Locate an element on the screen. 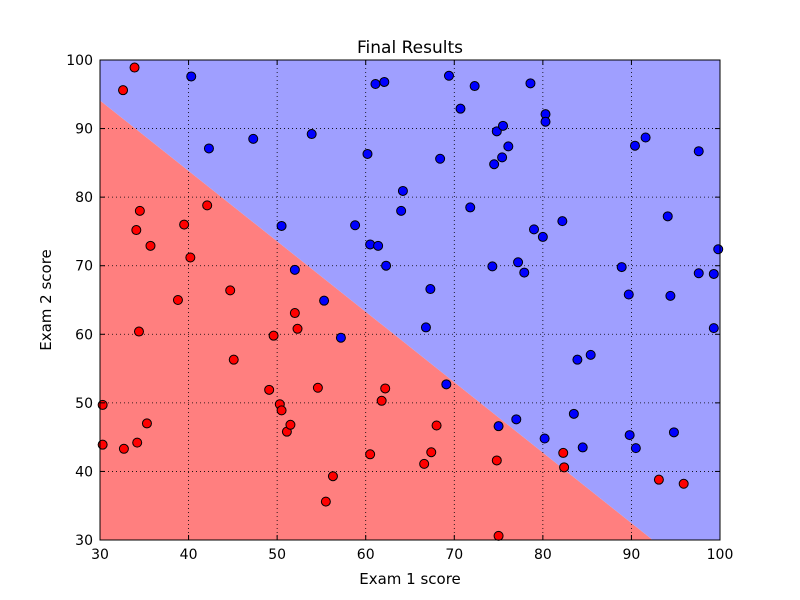 The image size is (800, 600). x-tick-label: 60 is located at coordinates (366, 555).